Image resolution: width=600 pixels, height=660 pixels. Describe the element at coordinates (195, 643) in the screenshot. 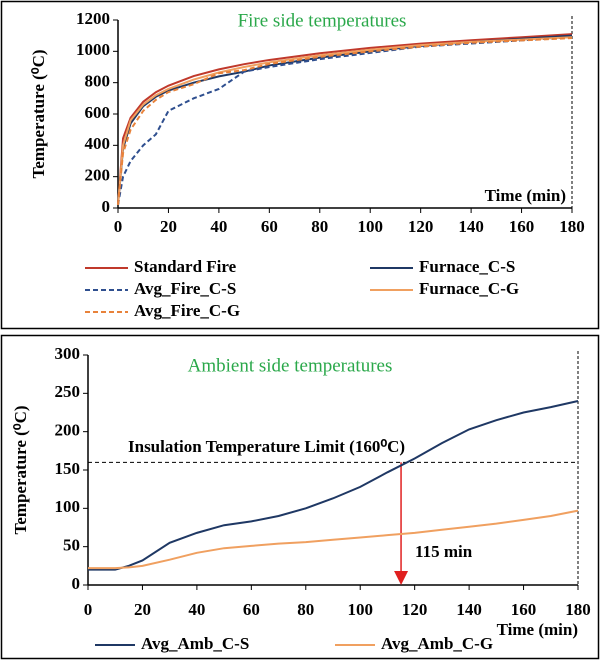

I see `legend-label: Avg_Amb_C-S` at that location.